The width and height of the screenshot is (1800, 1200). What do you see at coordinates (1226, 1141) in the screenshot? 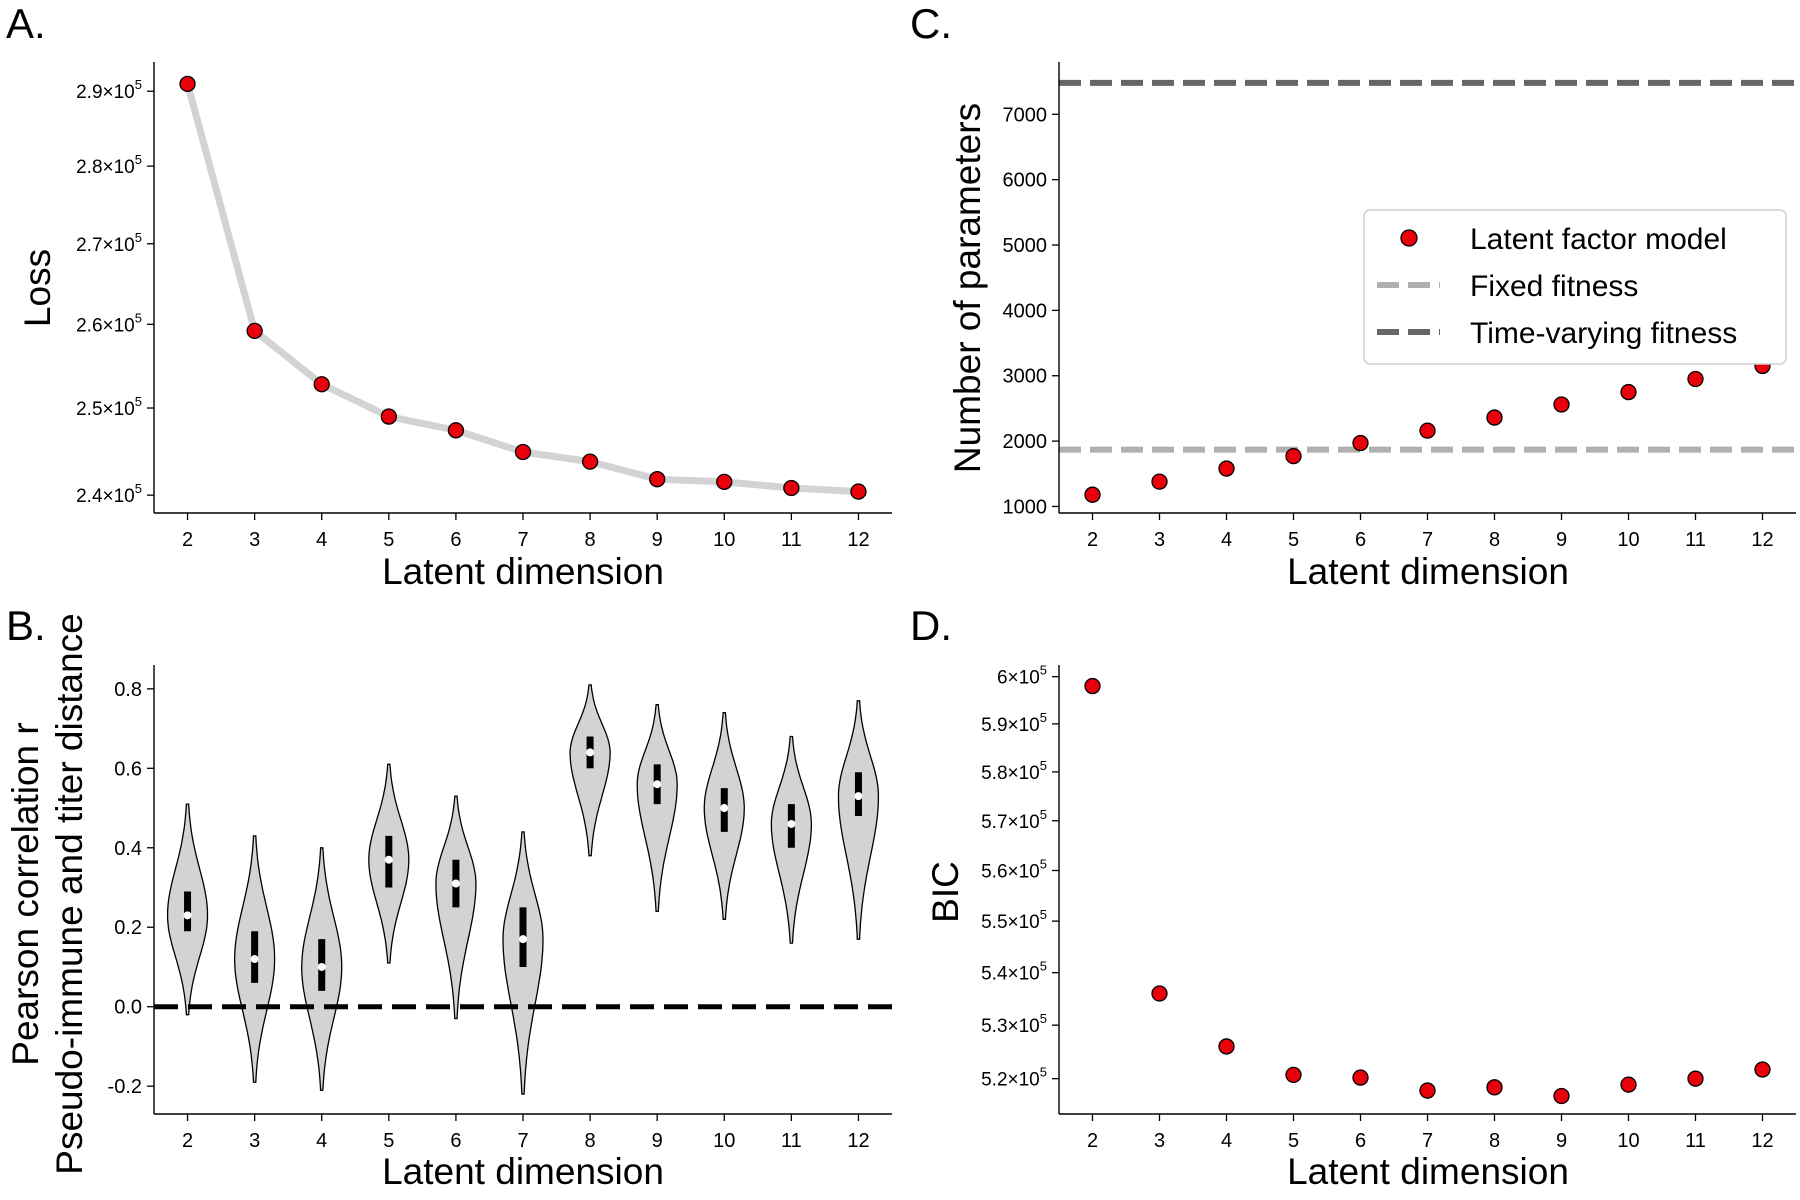
I see `panel-d-x-tick-label: 4` at bounding box center [1226, 1141].